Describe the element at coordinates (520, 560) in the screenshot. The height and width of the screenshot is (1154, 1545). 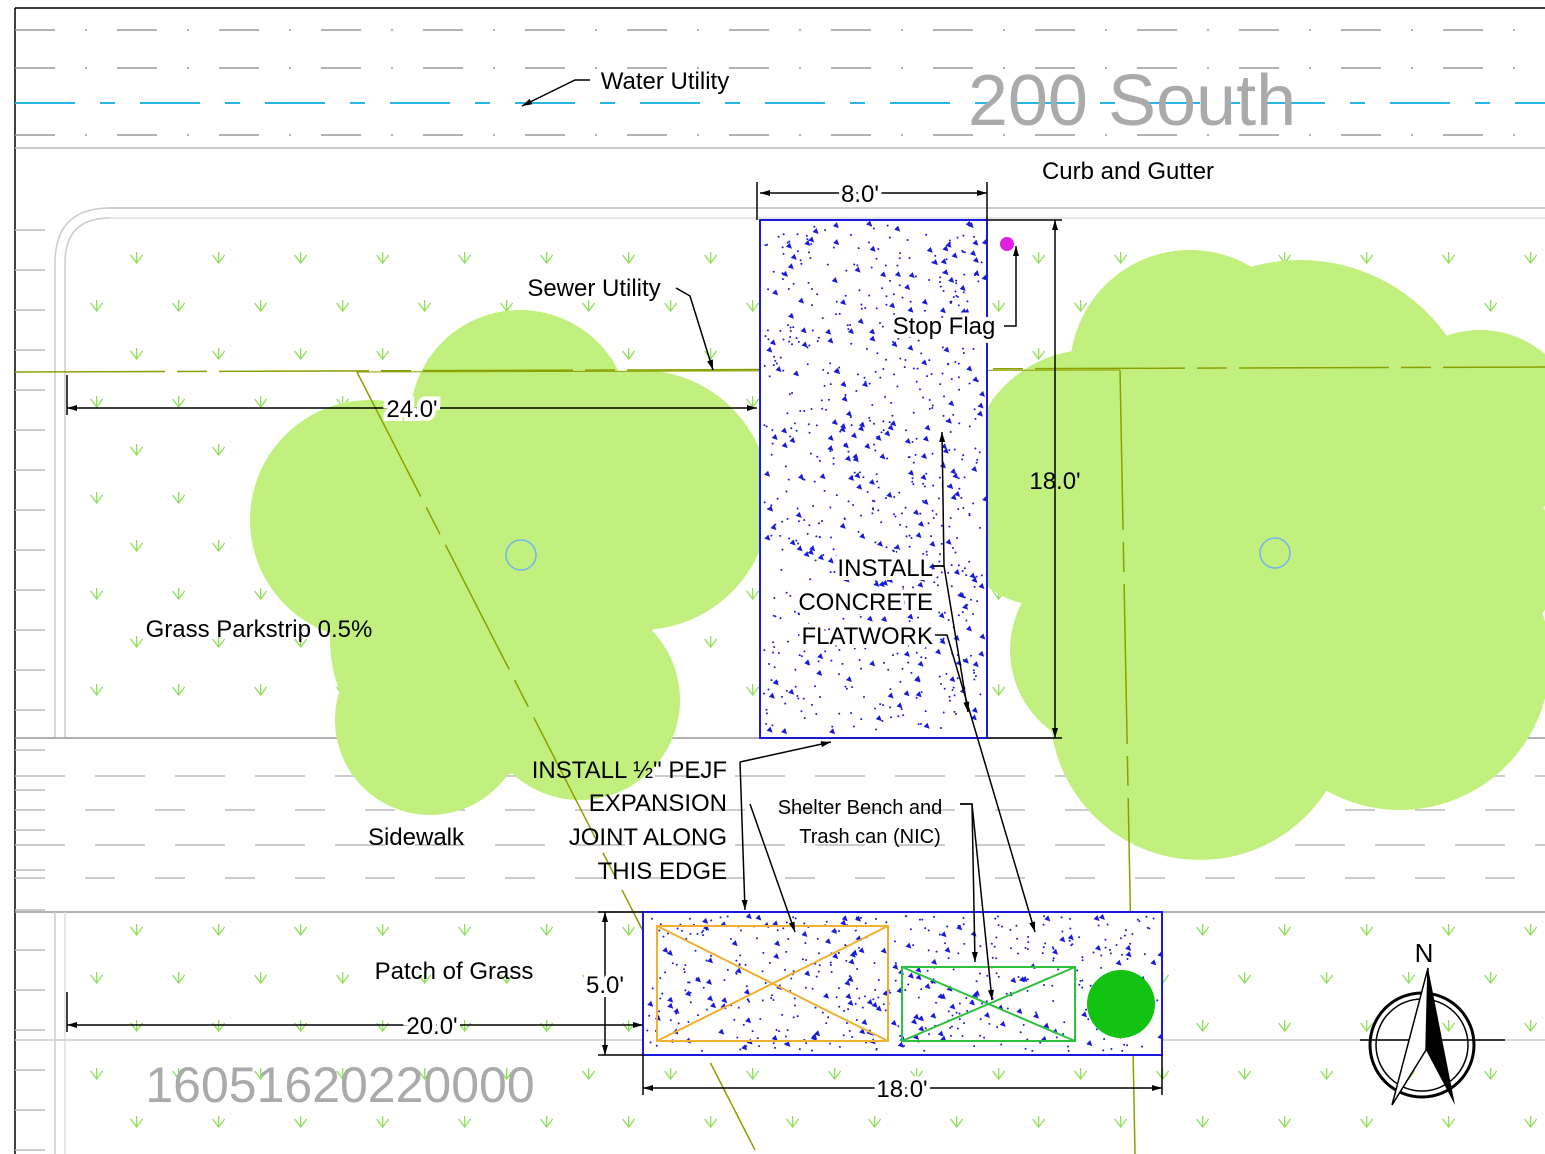
I see `tree-canopy` at that location.